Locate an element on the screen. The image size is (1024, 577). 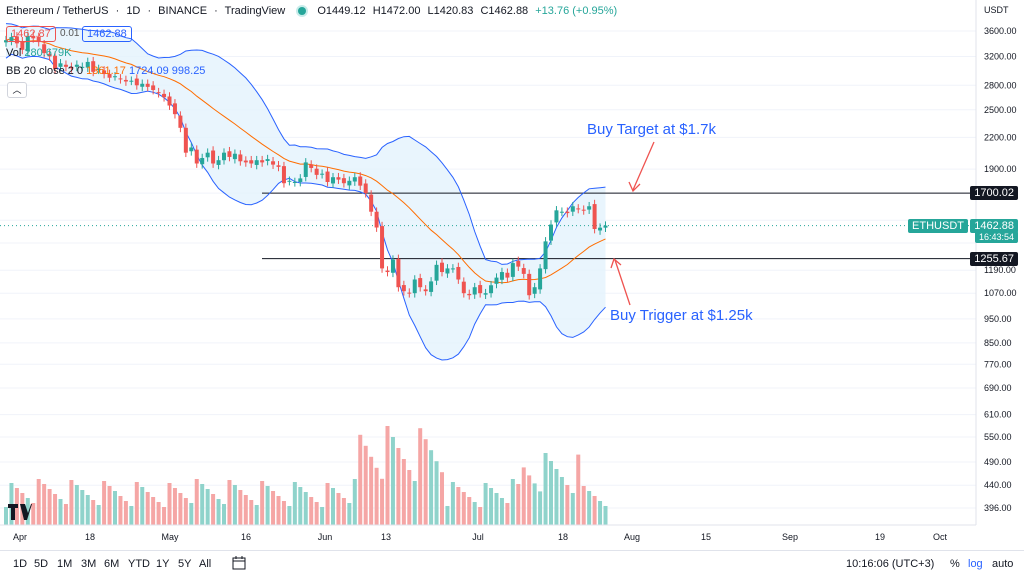
range-button-1m: 1M is located at coordinates (65, 564).